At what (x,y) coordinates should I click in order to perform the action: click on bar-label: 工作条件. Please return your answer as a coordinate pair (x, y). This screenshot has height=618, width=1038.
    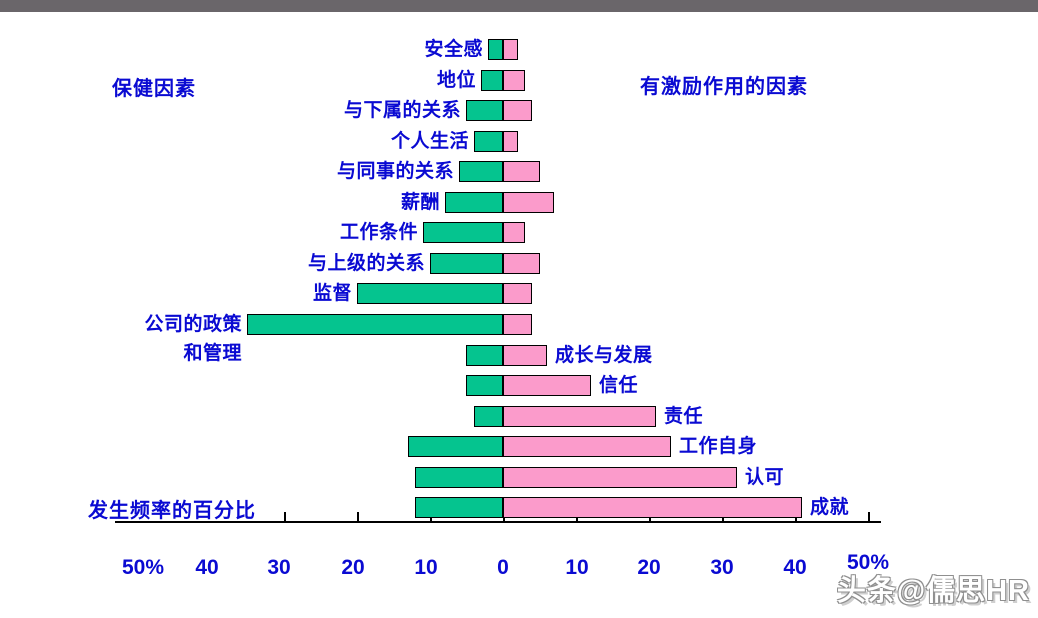
    Looking at the image, I should click on (378, 232).